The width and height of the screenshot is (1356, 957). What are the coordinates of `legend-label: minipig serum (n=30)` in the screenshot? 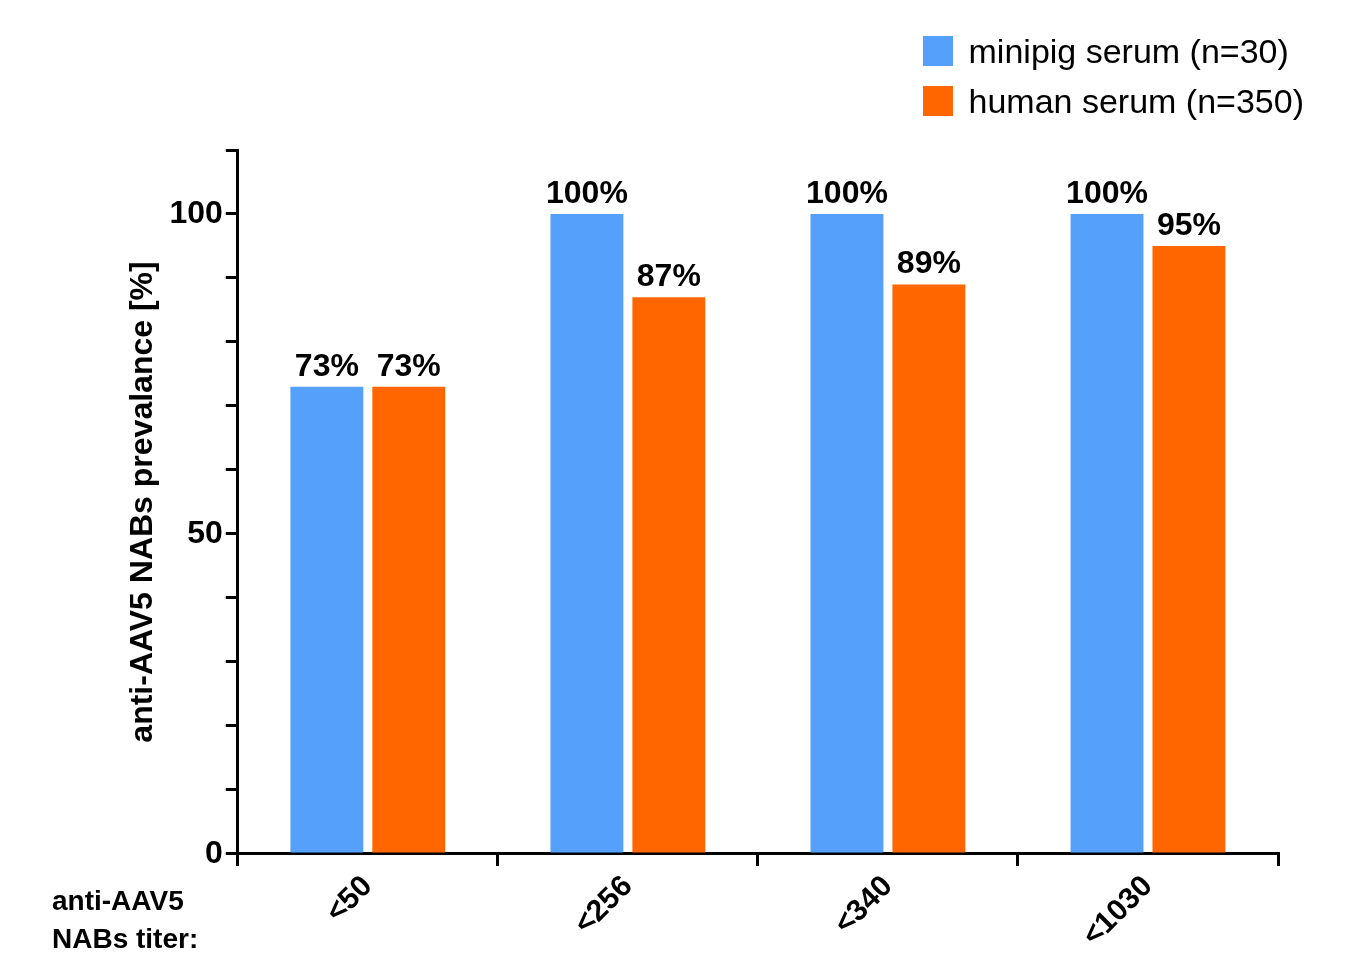 It's located at (1128, 51).